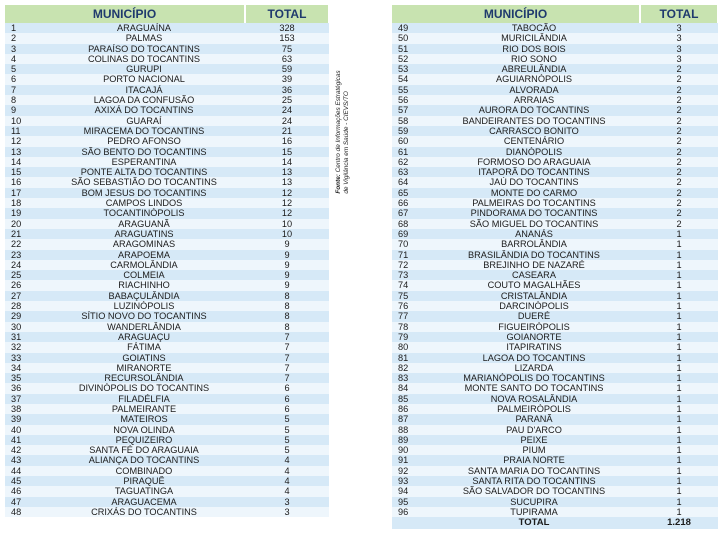 The height and width of the screenshot is (539, 720). I want to click on table-row: 88 PAU D'ARCO 1, so click(555, 429).